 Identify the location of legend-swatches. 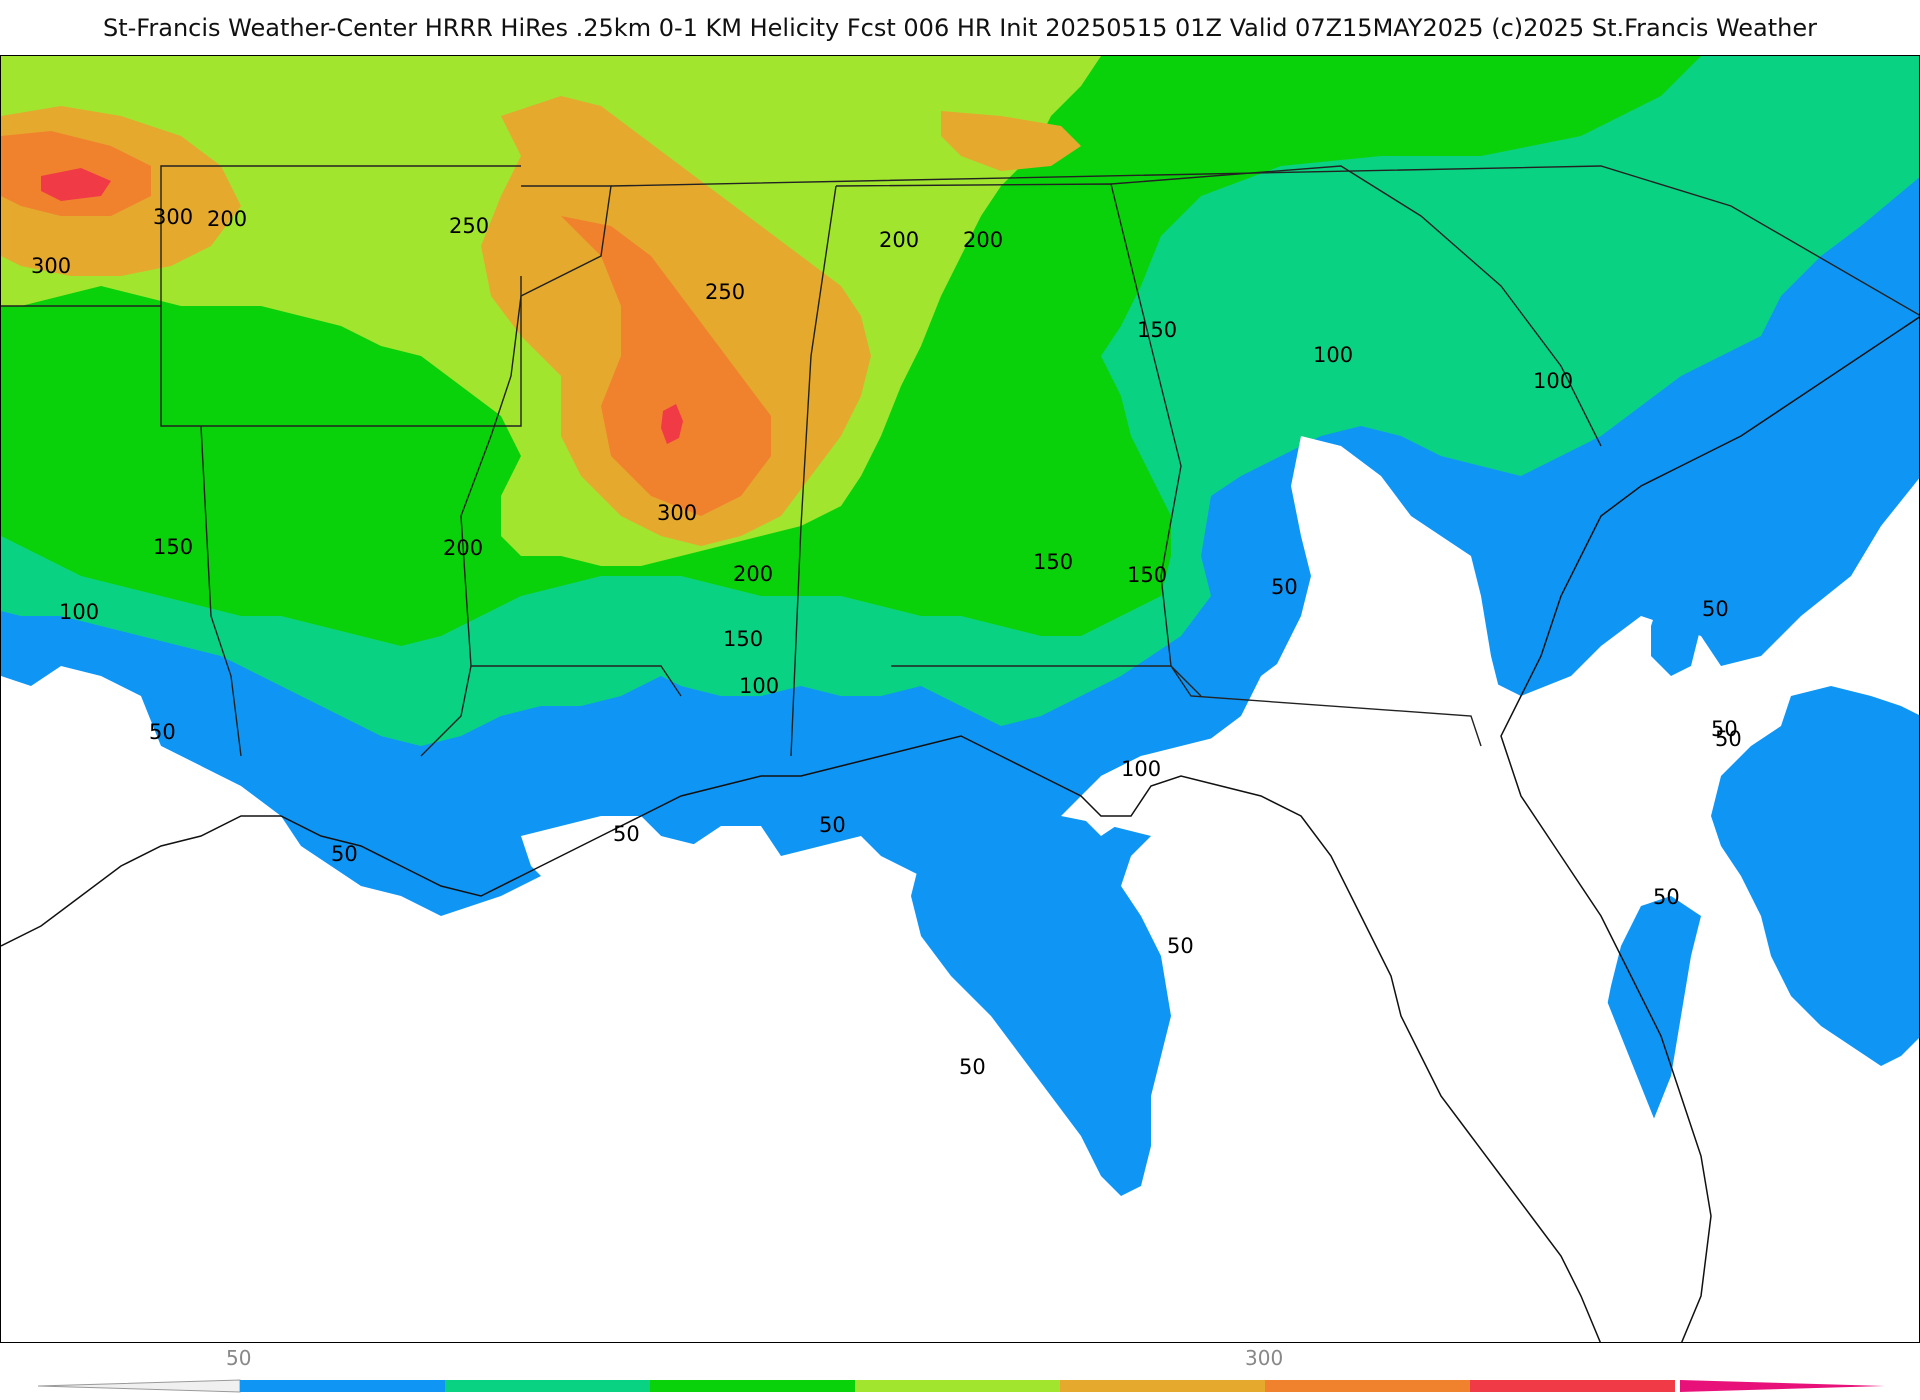
(957, 1386).